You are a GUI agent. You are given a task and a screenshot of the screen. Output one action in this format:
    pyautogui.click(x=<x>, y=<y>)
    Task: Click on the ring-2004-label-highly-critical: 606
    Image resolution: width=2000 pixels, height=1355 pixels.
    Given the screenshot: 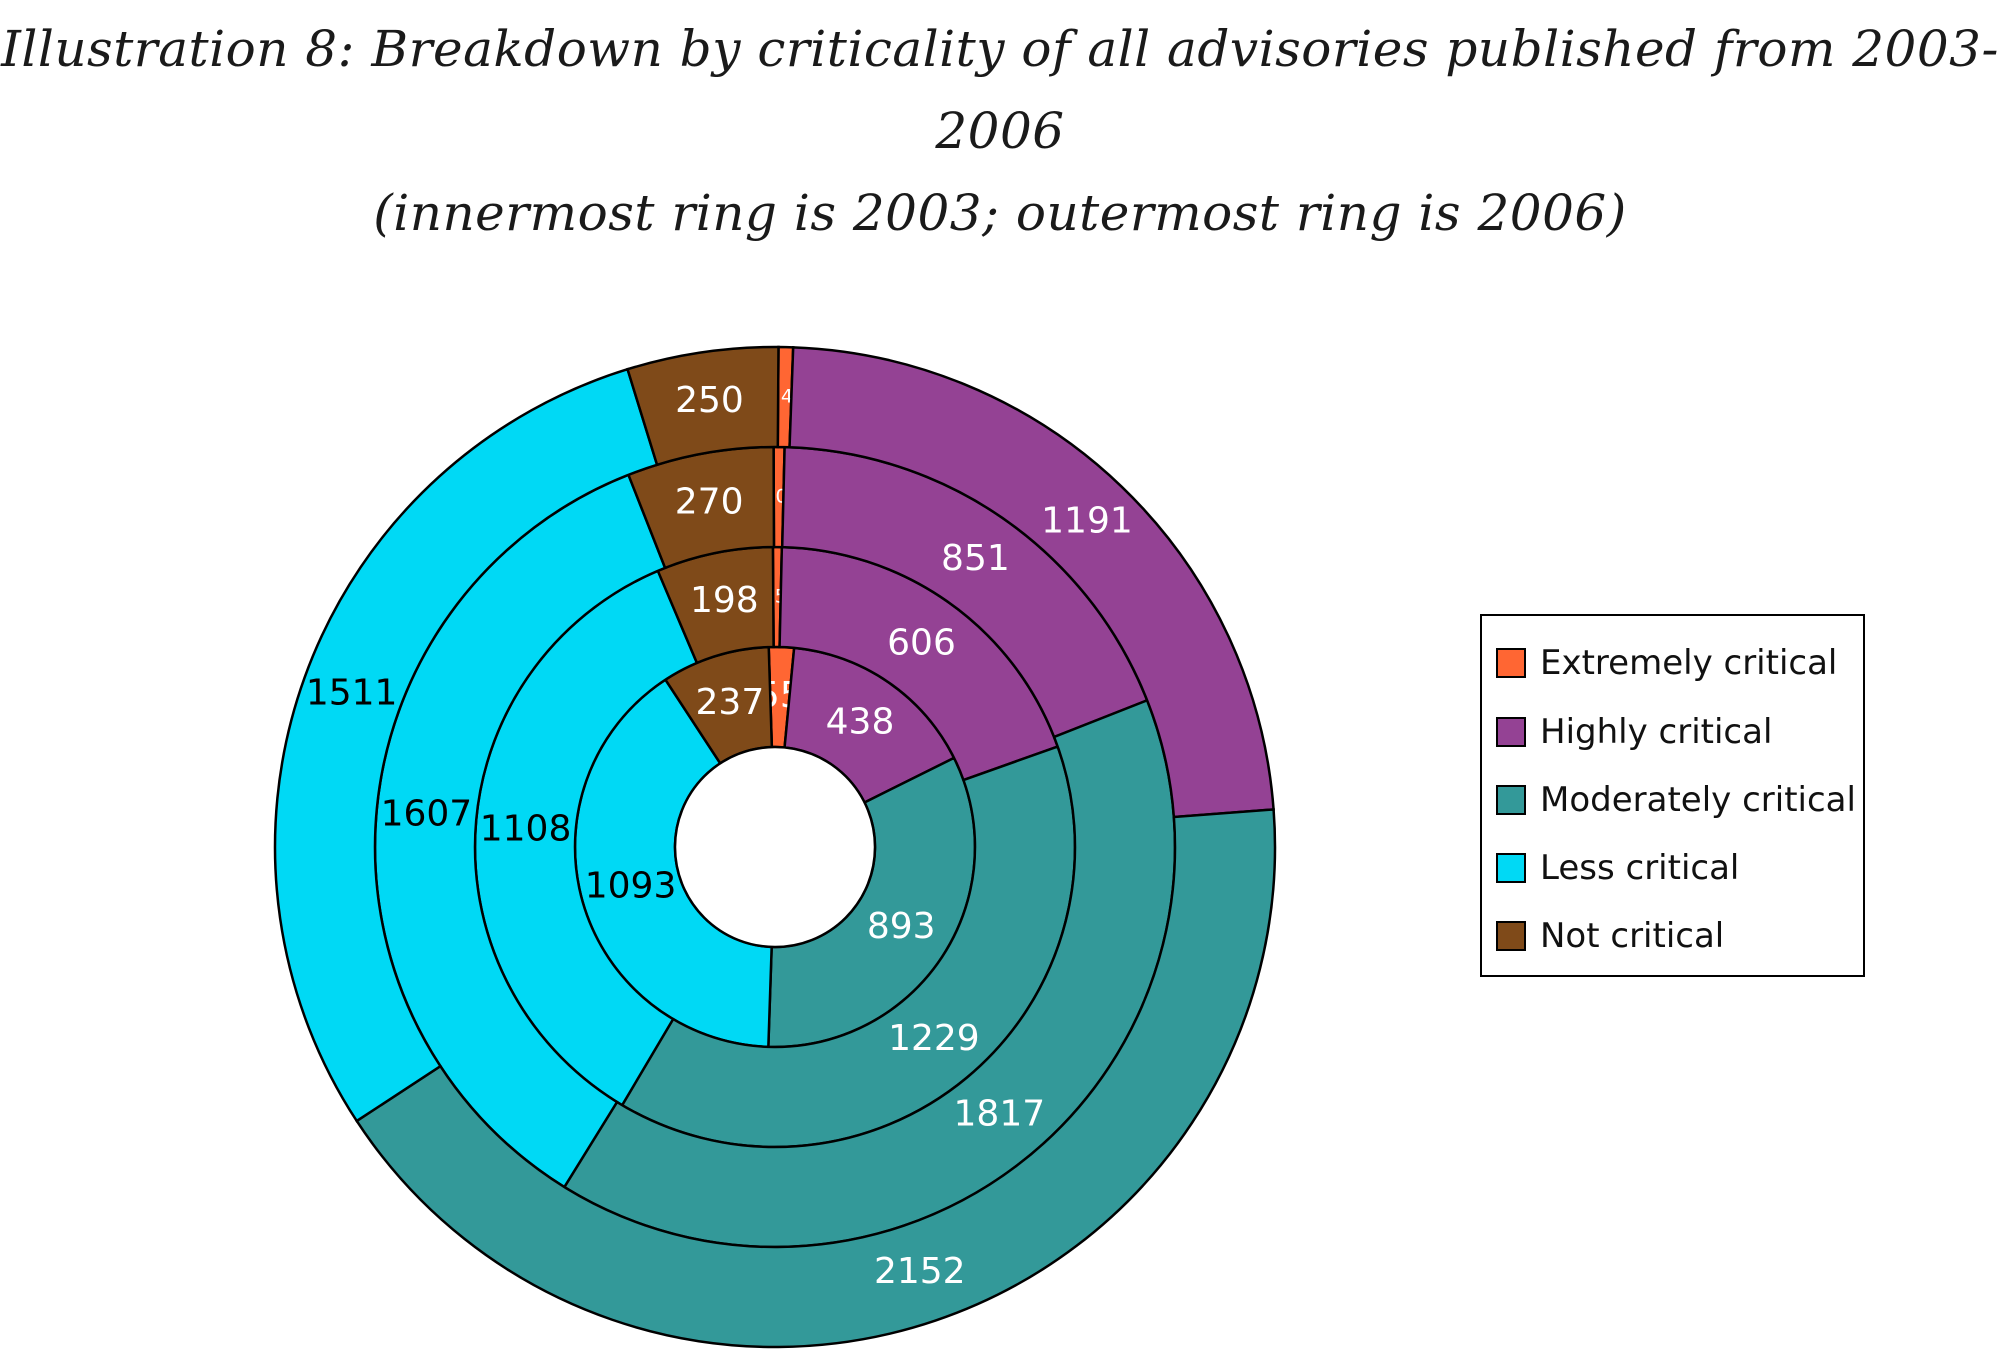 What is the action you would take?
    pyautogui.click(x=921, y=642)
    